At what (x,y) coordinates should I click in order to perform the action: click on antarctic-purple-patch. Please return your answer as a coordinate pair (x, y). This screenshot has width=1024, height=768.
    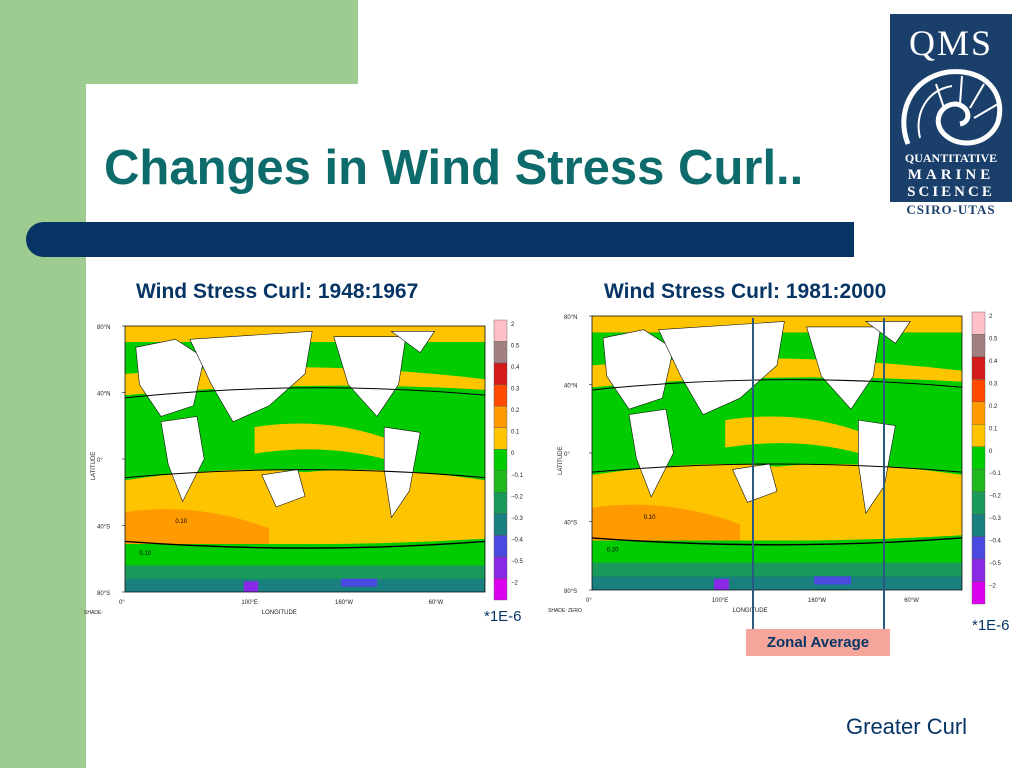
    Looking at the image, I should click on (721, 584).